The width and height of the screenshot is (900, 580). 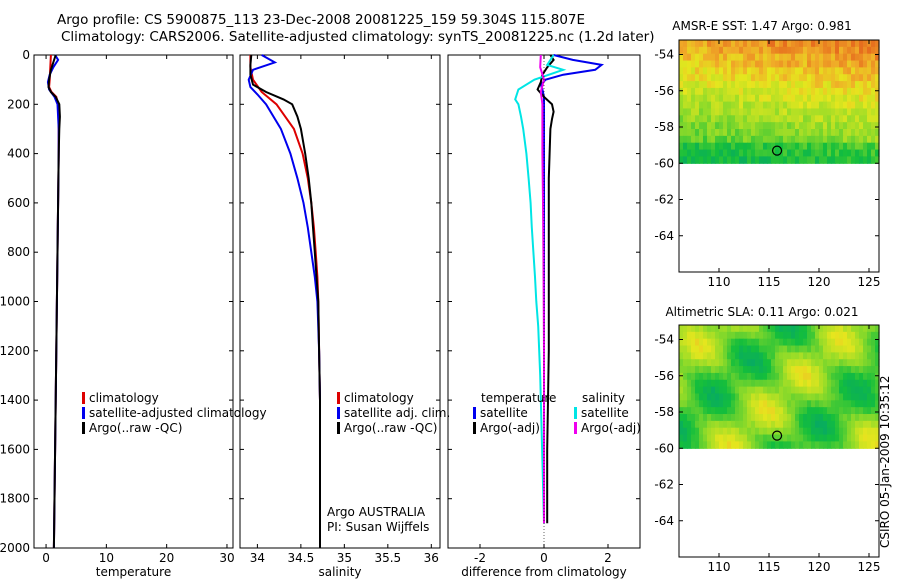 What do you see at coordinates (226, 558) in the screenshot?
I see `x-tick-label: 30` at bounding box center [226, 558].